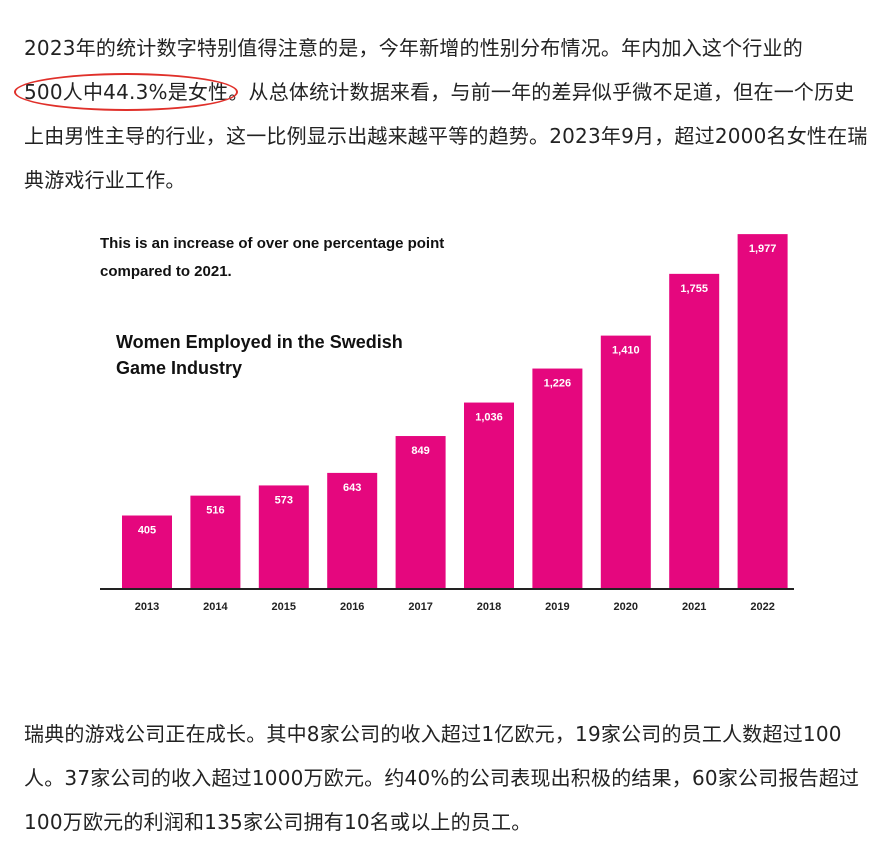 The height and width of the screenshot is (845, 884). I want to click on bar-value-label: 1,755, so click(694, 289).